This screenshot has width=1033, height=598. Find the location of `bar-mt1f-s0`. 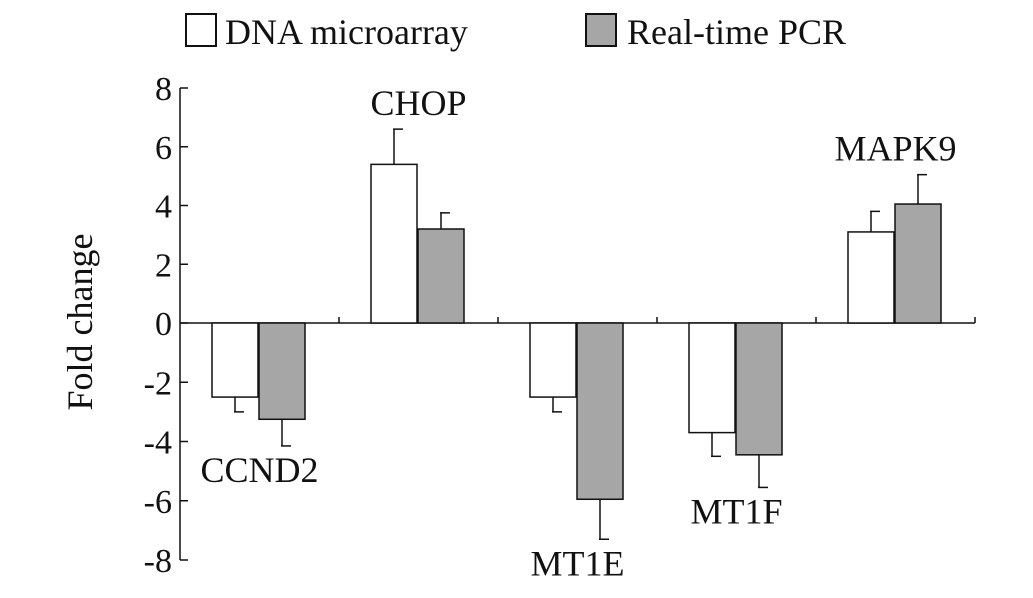

bar-mt1f-s0 is located at coordinates (712, 378).